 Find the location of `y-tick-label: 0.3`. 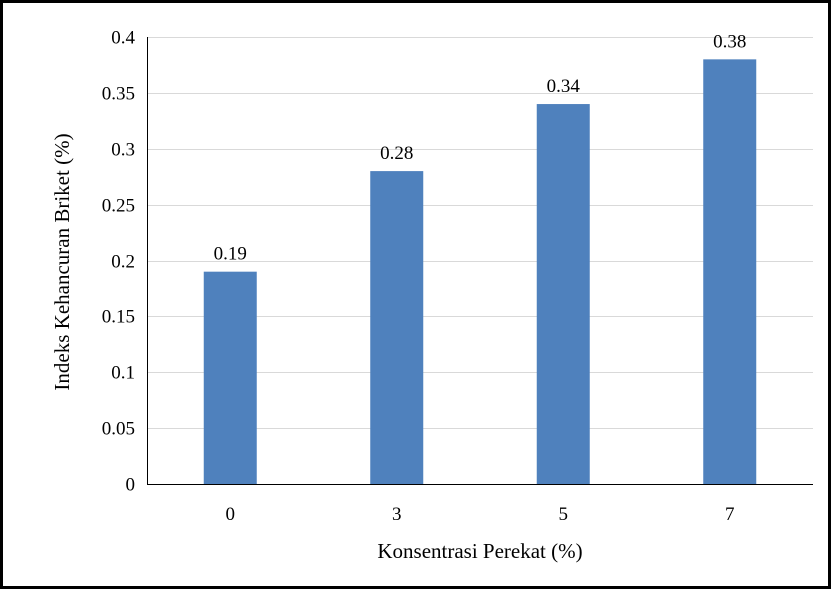

y-tick-label: 0.3 is located at coordinates (123, 150).